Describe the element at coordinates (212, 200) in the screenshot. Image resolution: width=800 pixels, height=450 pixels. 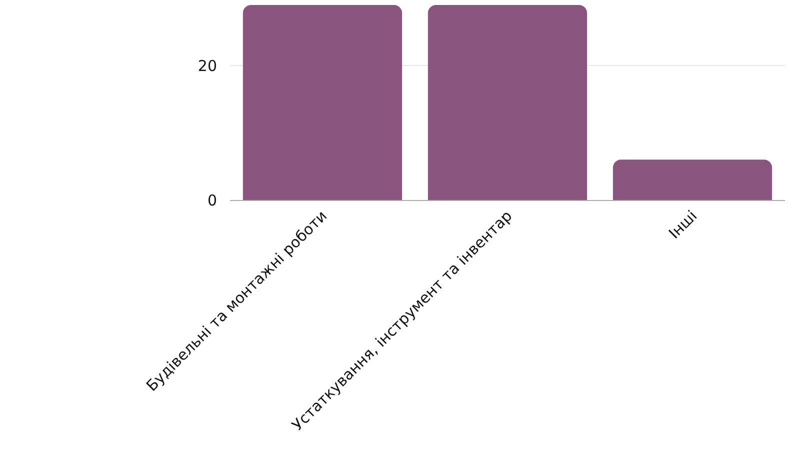
I see `y-tick-label: 0` at that location.